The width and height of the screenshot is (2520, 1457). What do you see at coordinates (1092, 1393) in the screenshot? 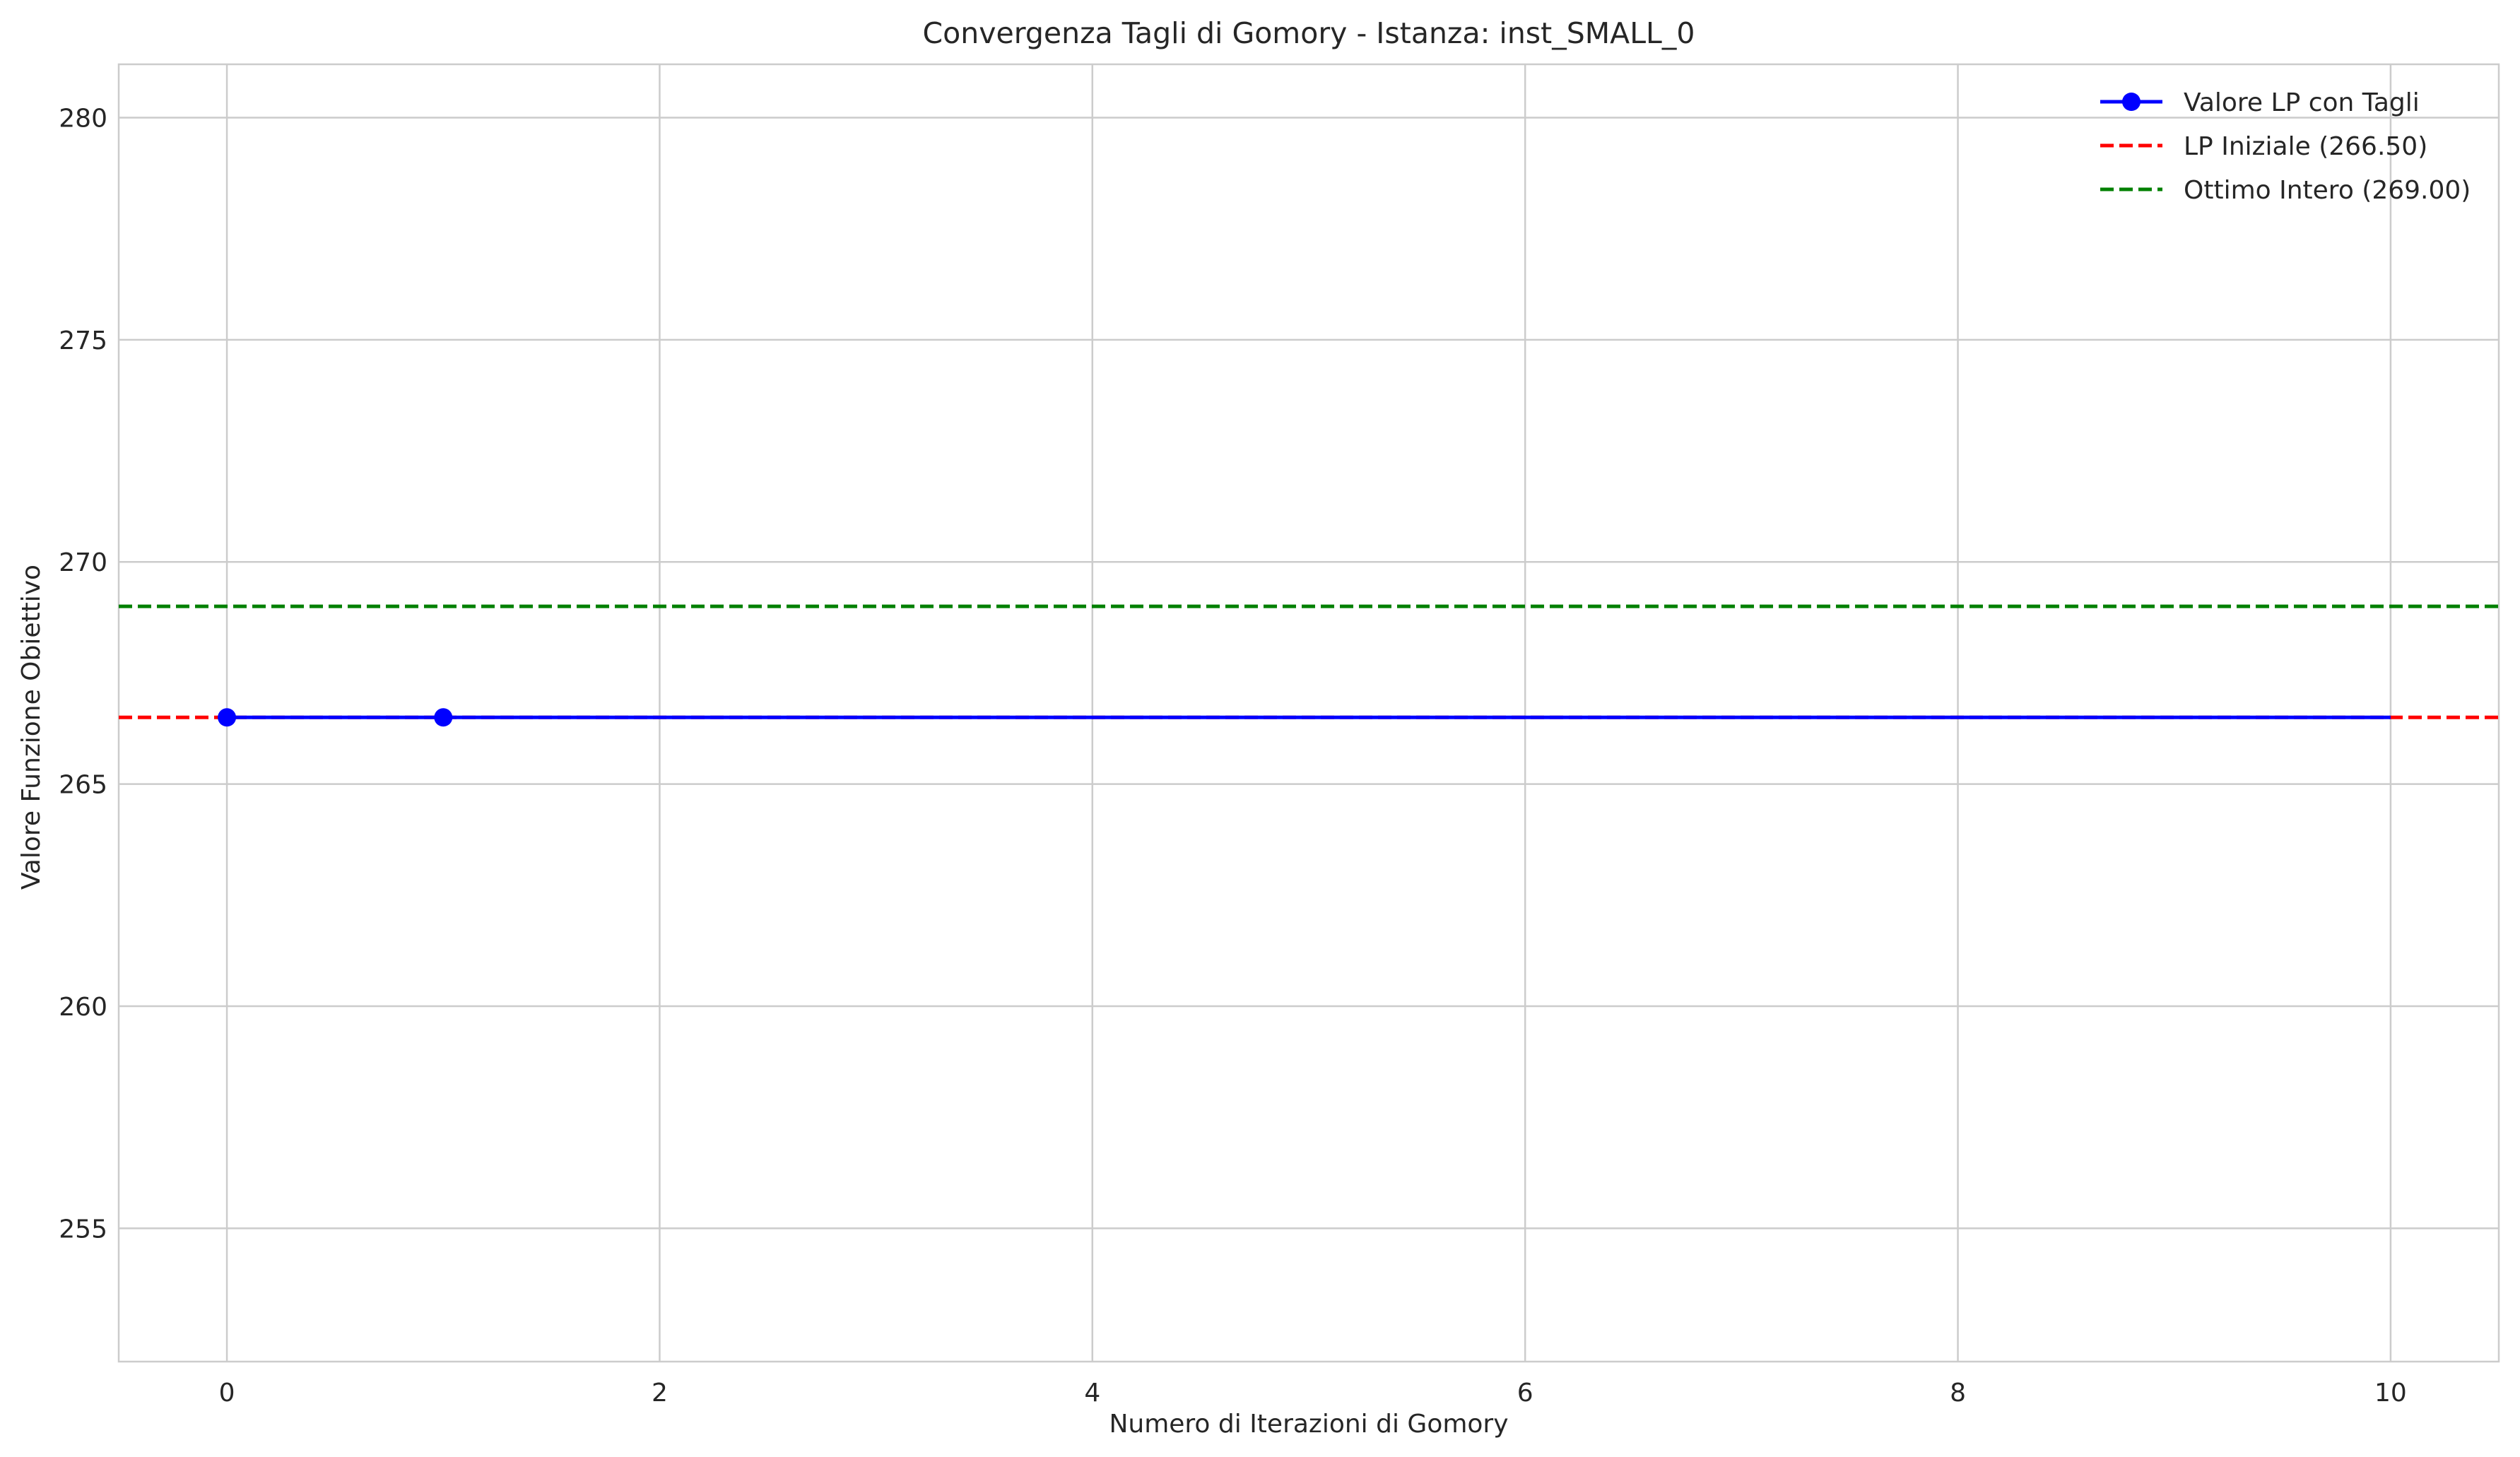
I see `x-tick-label: 4` at bounding box center [1092, 1393].